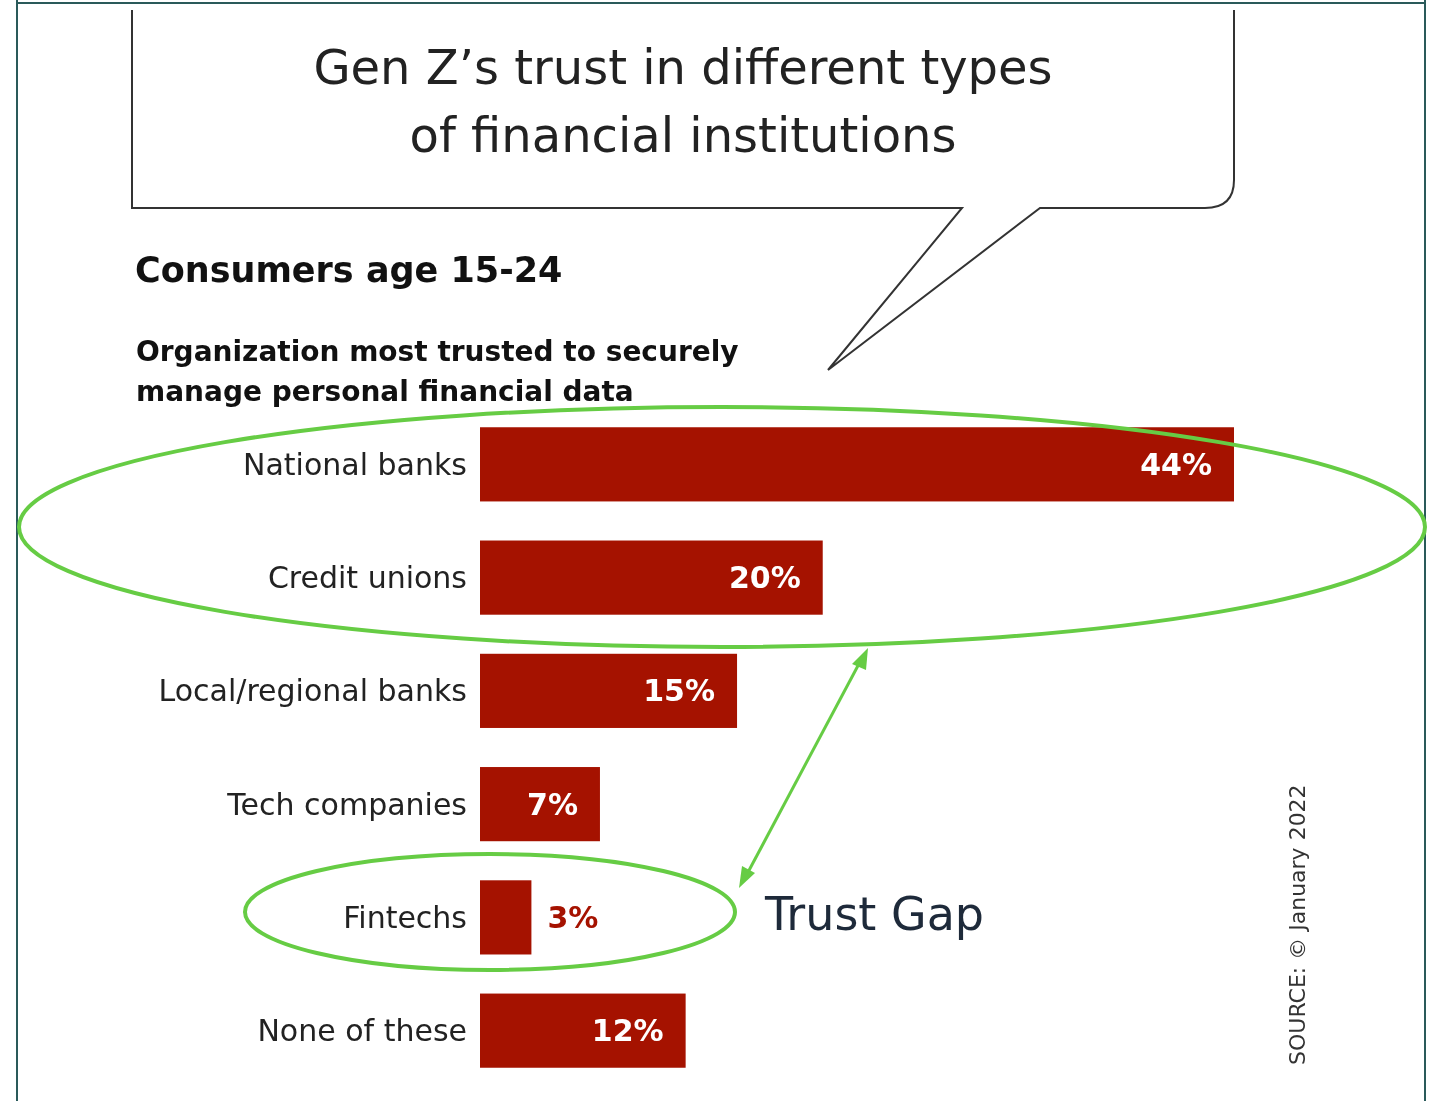  What do you see at coordinates (683, 101) in the screenshot?
I see `chart-title: Gen Z’s trust in different types of financial institutions` at bounding box center [683, 101].